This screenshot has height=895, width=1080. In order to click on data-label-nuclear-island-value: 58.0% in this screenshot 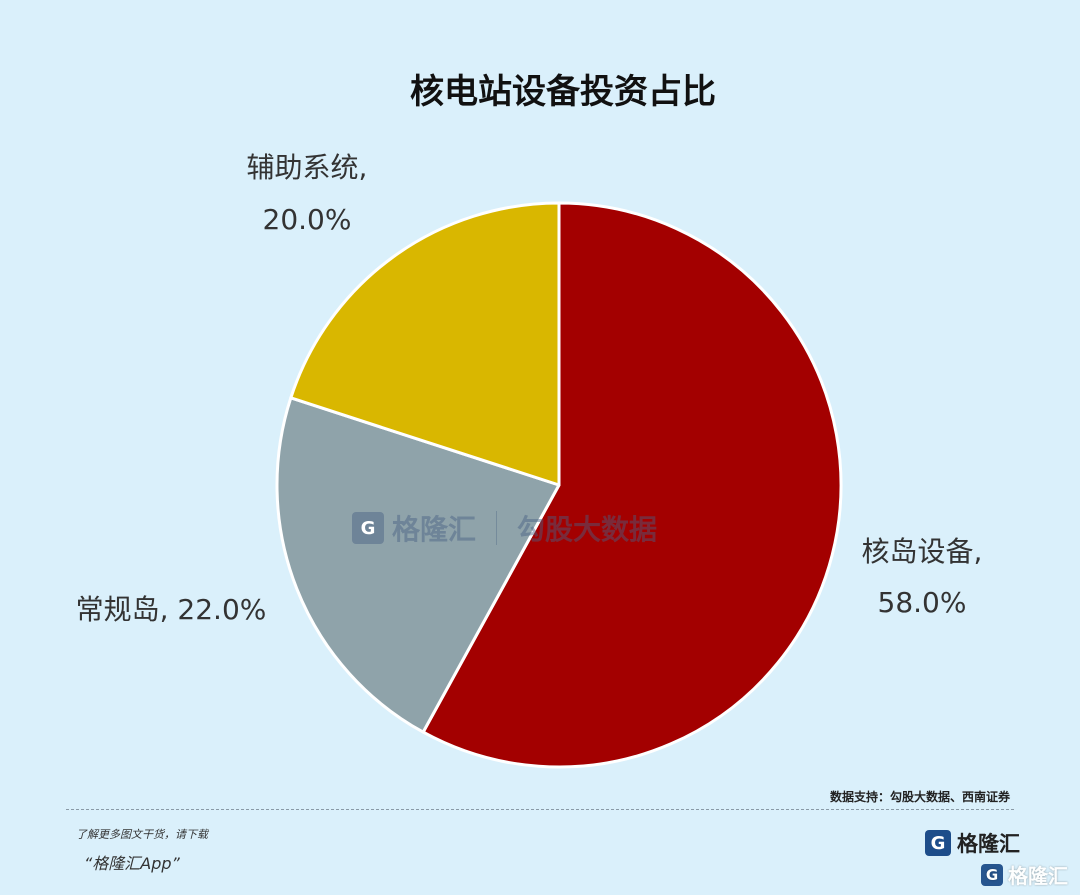, I will do `click(922, 602)`.